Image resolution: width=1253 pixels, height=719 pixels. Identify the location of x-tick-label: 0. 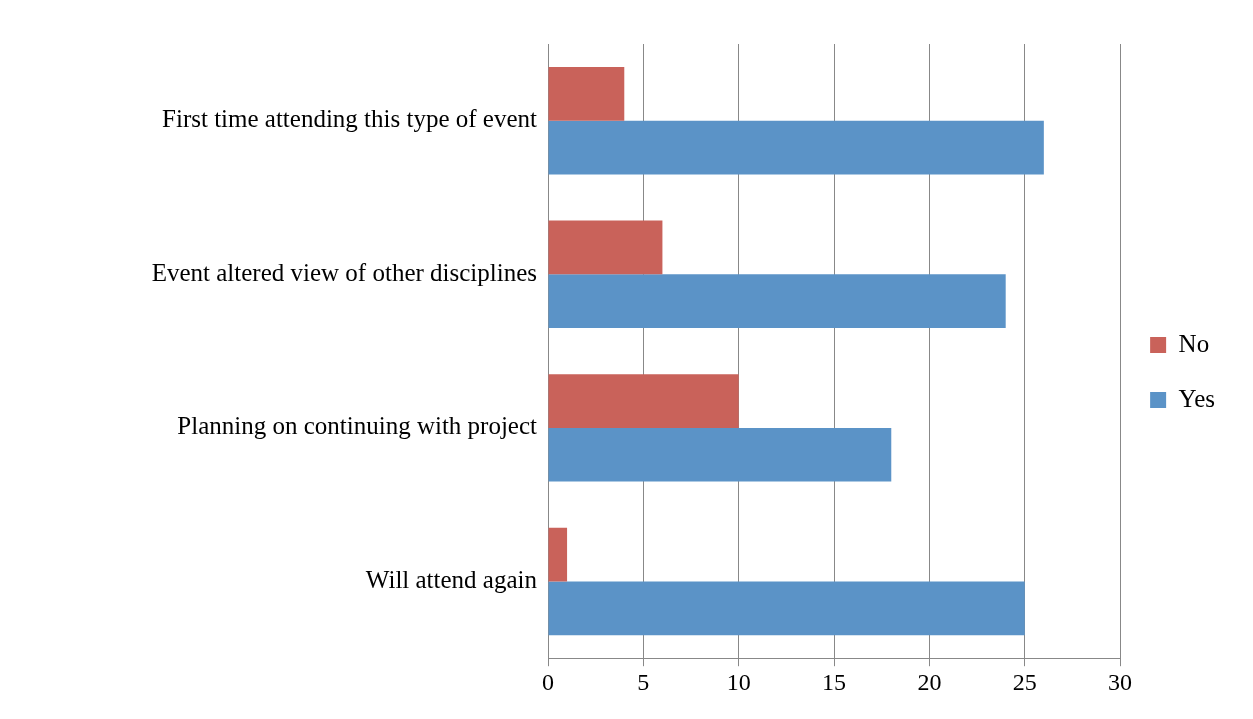
(548, 681).